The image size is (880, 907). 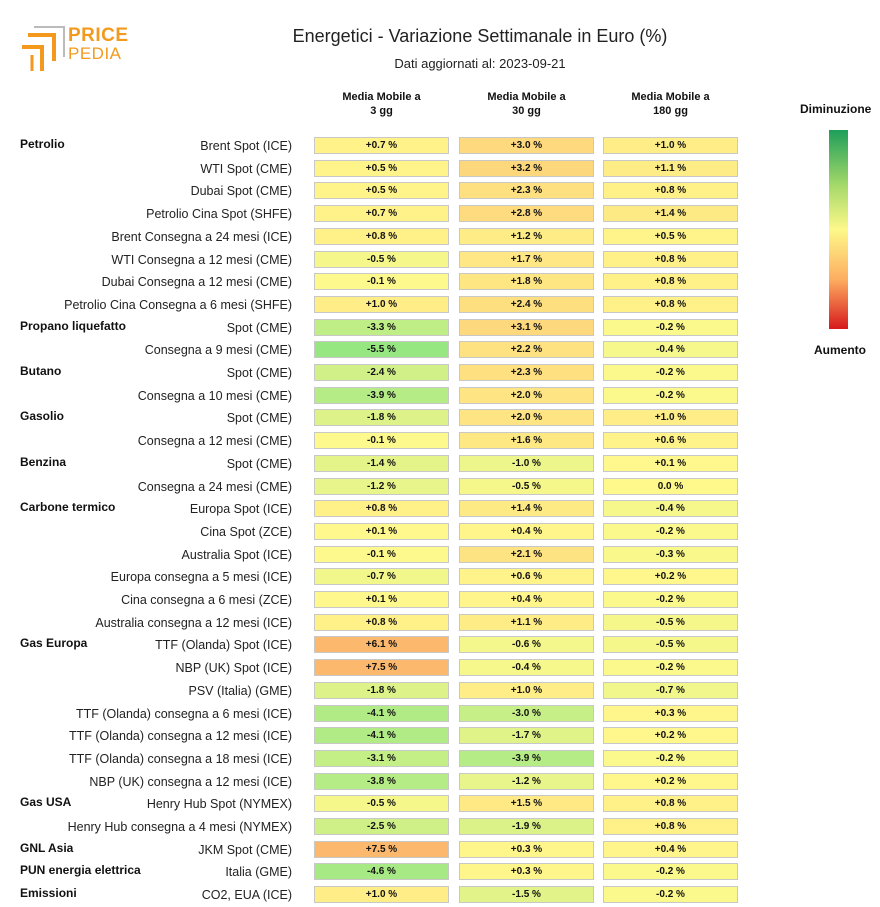 I want to click on chart-subtitle: Dati aggiornati al: 2023-09-21, so click(x=480, y=63).